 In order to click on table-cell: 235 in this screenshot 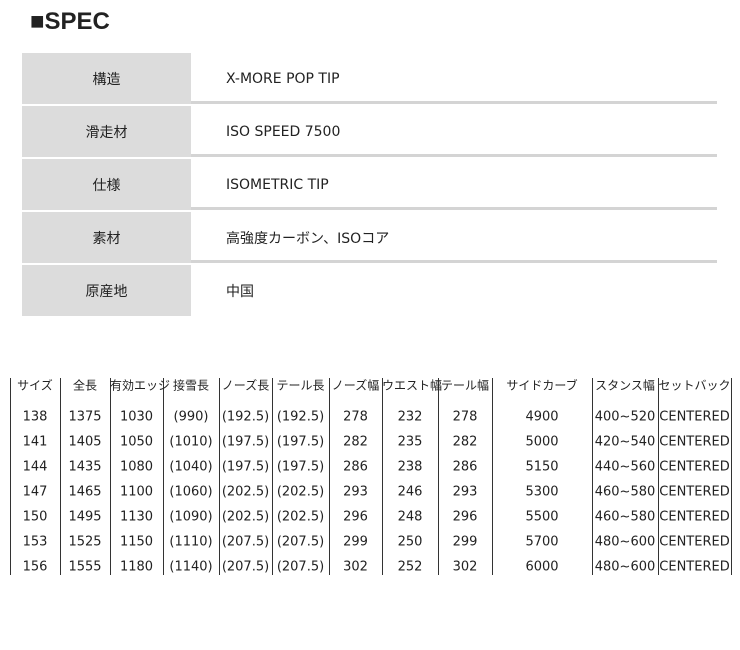, I will do `click(410, 442)`.